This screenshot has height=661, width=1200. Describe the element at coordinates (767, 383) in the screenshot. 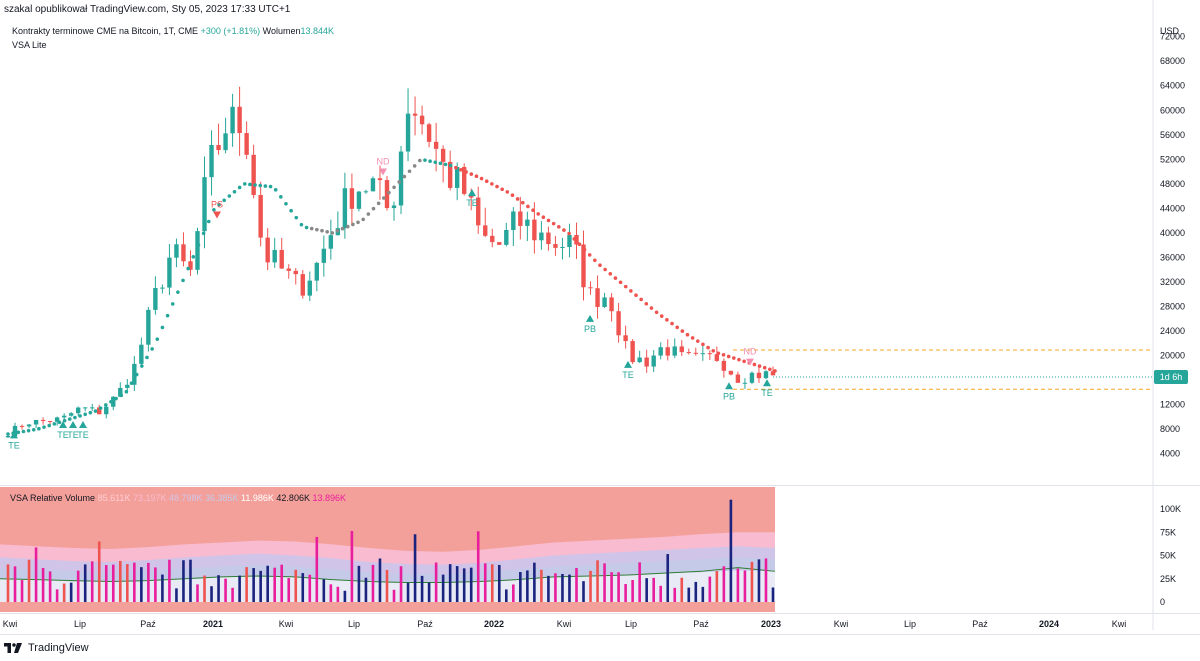

I see `signal-arrow-up-icon` at that location.